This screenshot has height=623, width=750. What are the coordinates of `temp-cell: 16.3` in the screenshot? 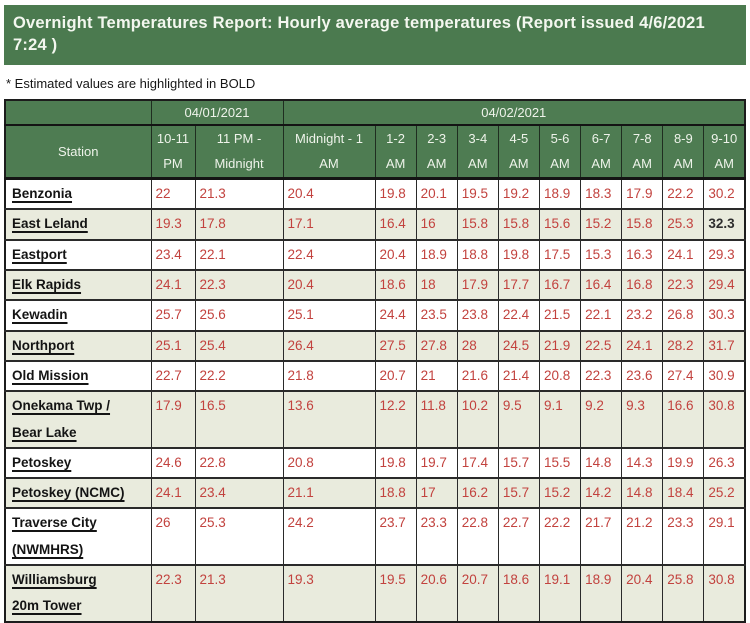 It's located at (642, 254).